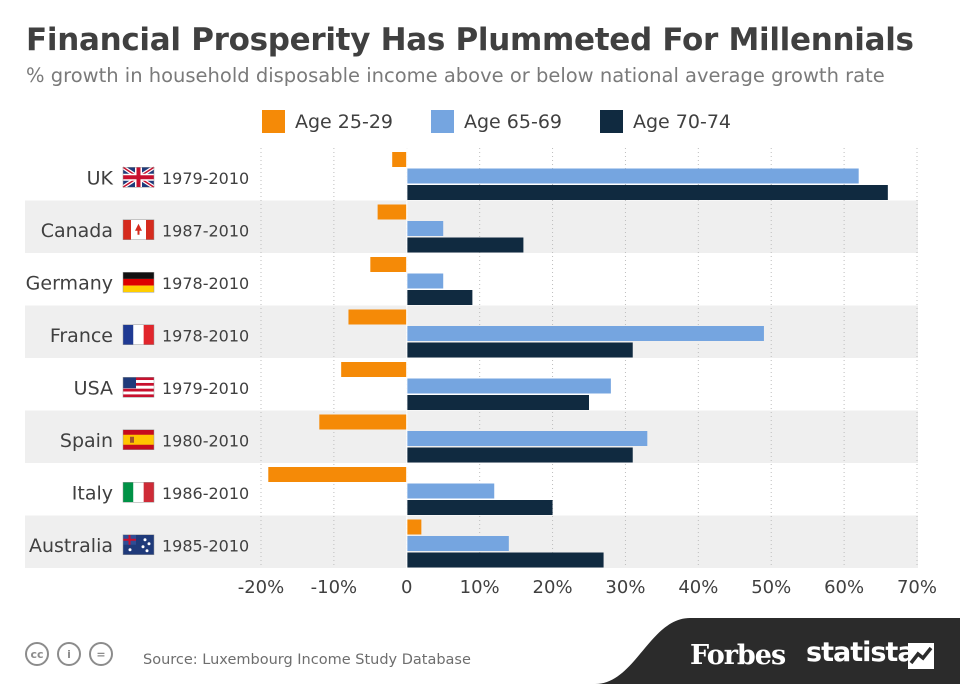 The height and width of the screenshot is (684, 960). What do you see at coordinates (138, 439) in the screenshot?
I see `spain-flag-icon` at bounding box center [138, 439].